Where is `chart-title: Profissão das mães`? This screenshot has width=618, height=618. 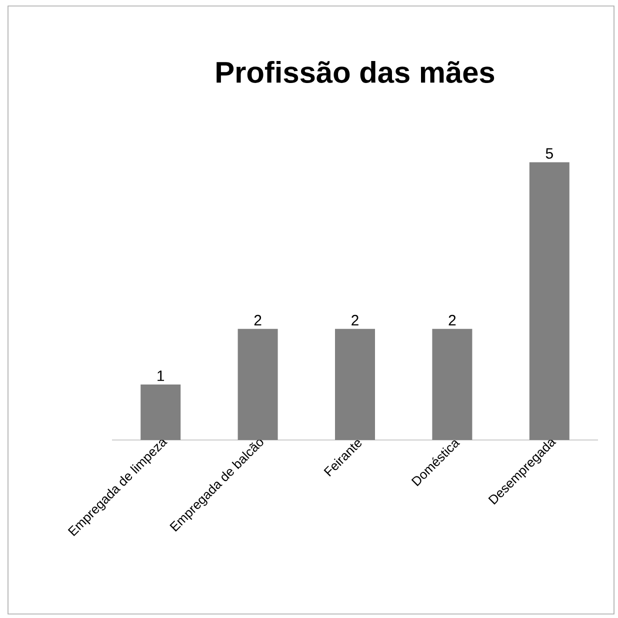
chart-title: Profissão das mães is located at coordinates (355, 72).